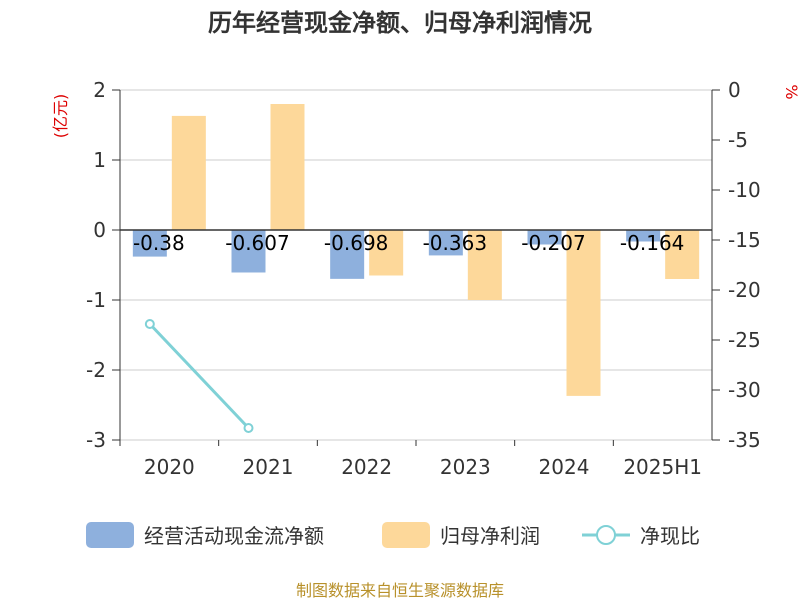 The width and height of the screenshot is (800, 600). I want to click on source-note: 制图数据来自恒生聚源数据库, so click(400, 590).